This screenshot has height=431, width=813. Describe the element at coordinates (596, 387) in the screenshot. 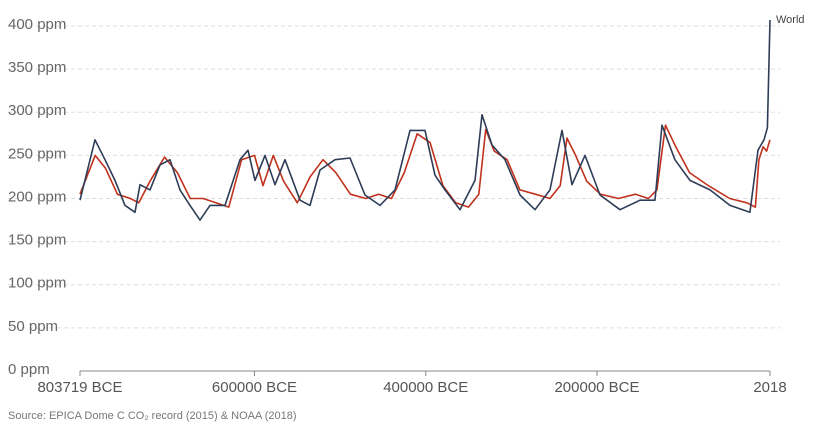

I see `x-tick-label: 200000 BCE` at that location.